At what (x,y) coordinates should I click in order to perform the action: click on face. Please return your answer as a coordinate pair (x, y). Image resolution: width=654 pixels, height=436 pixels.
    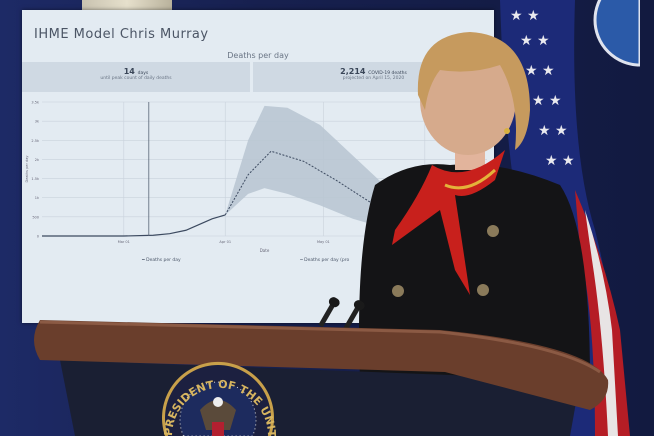
    Looking at the image, I should click on (468, 100).